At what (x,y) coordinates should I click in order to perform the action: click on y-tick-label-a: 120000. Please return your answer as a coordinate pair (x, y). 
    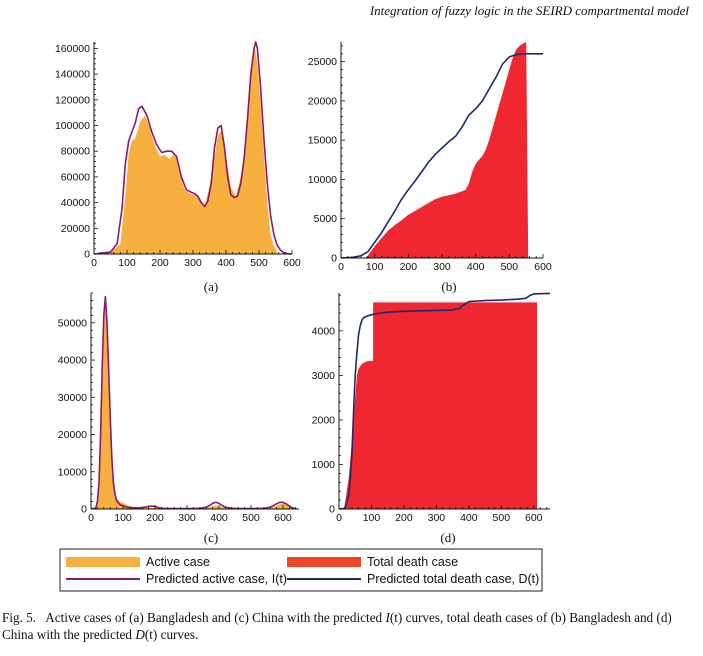
    Looking at the image, I should click on (72, 100).